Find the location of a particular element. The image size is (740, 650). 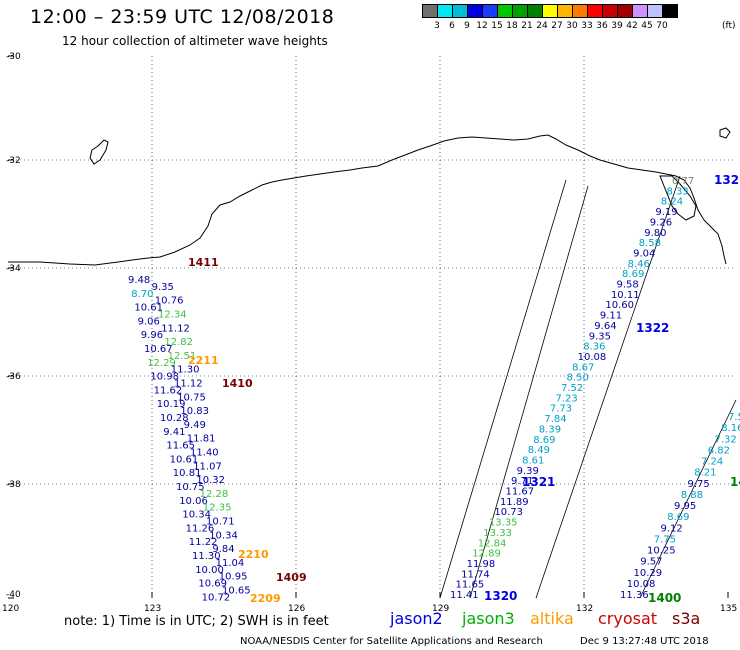

wave-height-value: 8.46 is located at coordinates (639, 264).